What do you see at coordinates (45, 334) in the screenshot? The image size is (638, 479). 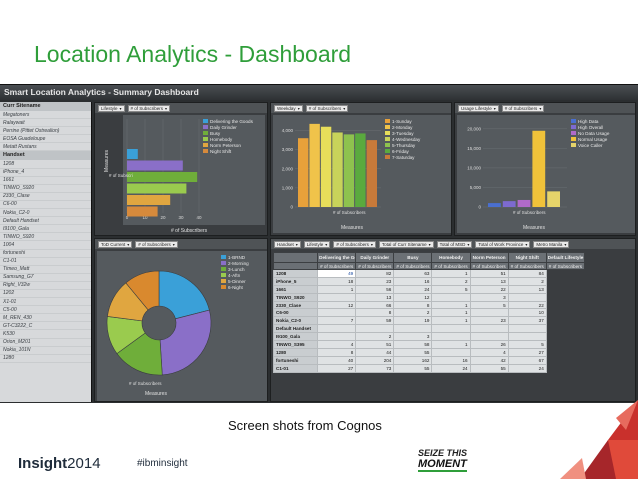 I see `sidebar-item: K530` at bounding box center [45, 334].